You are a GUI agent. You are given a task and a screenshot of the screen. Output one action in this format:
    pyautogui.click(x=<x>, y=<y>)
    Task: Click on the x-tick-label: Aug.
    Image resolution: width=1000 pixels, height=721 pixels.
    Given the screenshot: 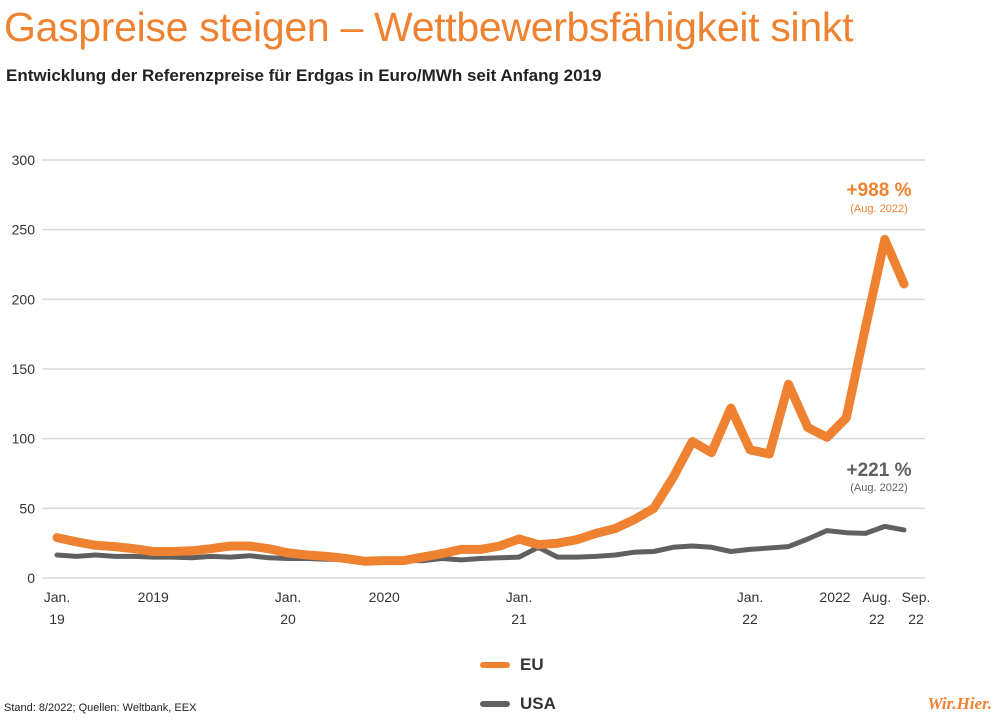 What is the action you would take?
    pyautogui.click(x=876, y=597)
    